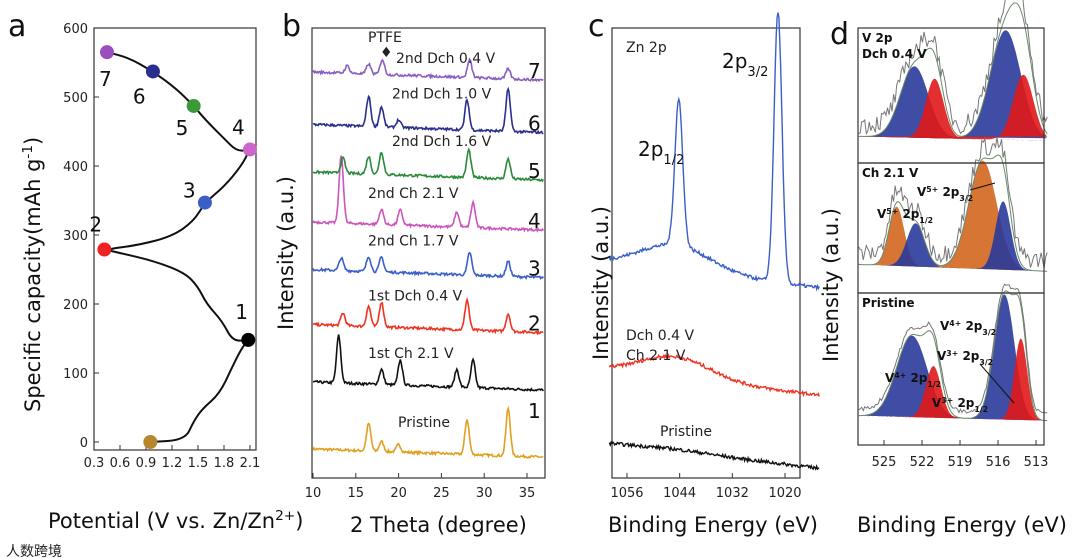 The width and height of the screenshot is (1080, 558). I want to click on pattern-label: 1st Ch 2.1 V, so click(411, 354).